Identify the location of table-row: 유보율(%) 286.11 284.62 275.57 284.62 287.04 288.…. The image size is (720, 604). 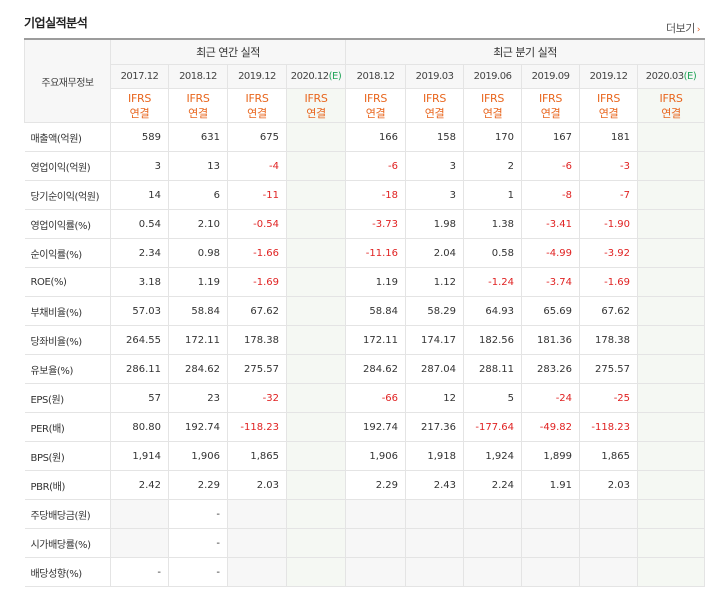
(365, 369).